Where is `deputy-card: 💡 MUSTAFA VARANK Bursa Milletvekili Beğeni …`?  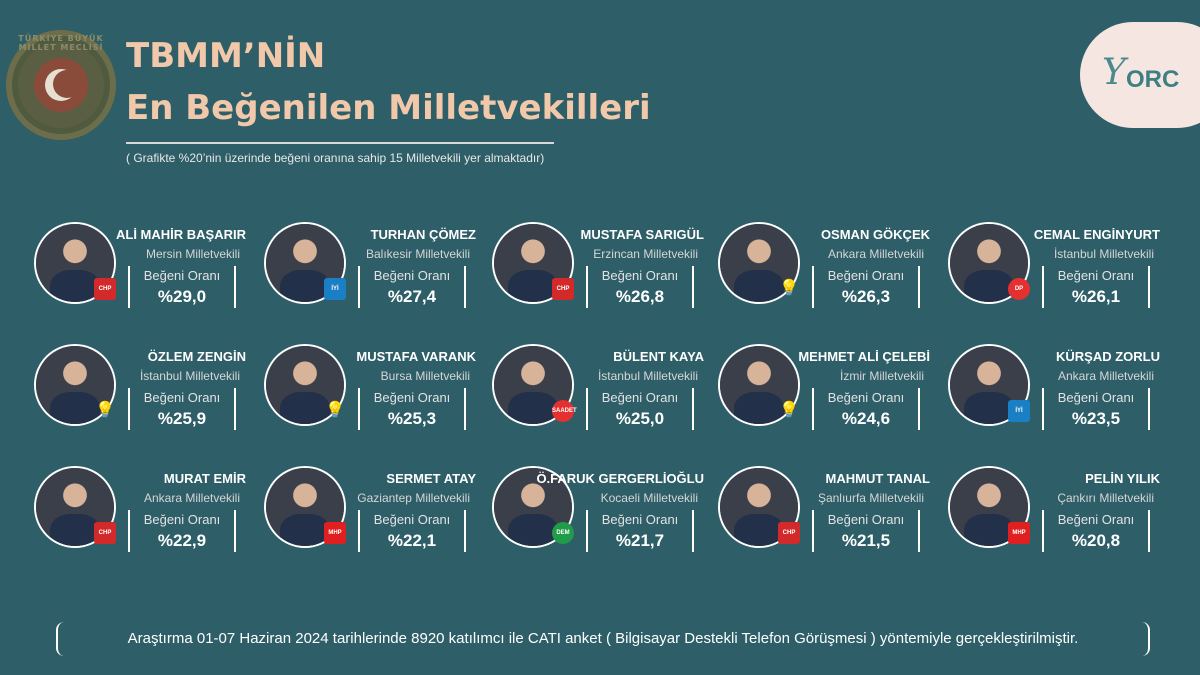
deputy-card: 💡 MUSTAFA VARANK Bursa Milletvekili Beğeni … is located at coordinates (371, 391).